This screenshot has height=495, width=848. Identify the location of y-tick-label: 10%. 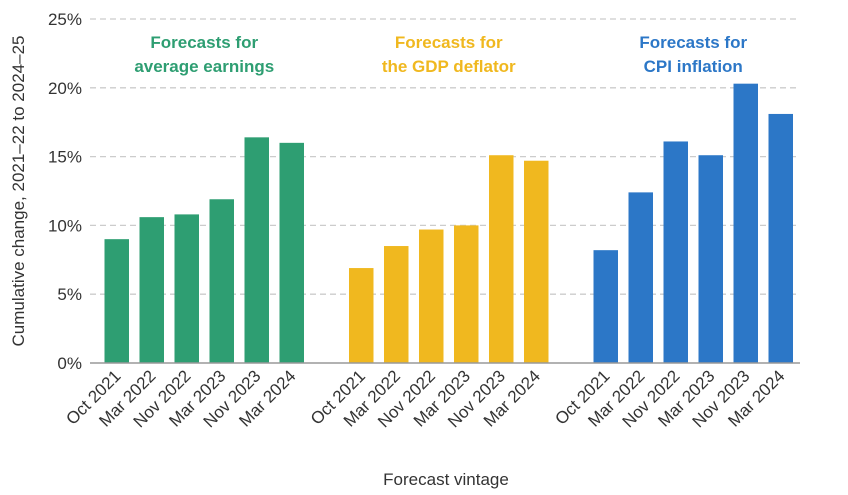
(65, 225).